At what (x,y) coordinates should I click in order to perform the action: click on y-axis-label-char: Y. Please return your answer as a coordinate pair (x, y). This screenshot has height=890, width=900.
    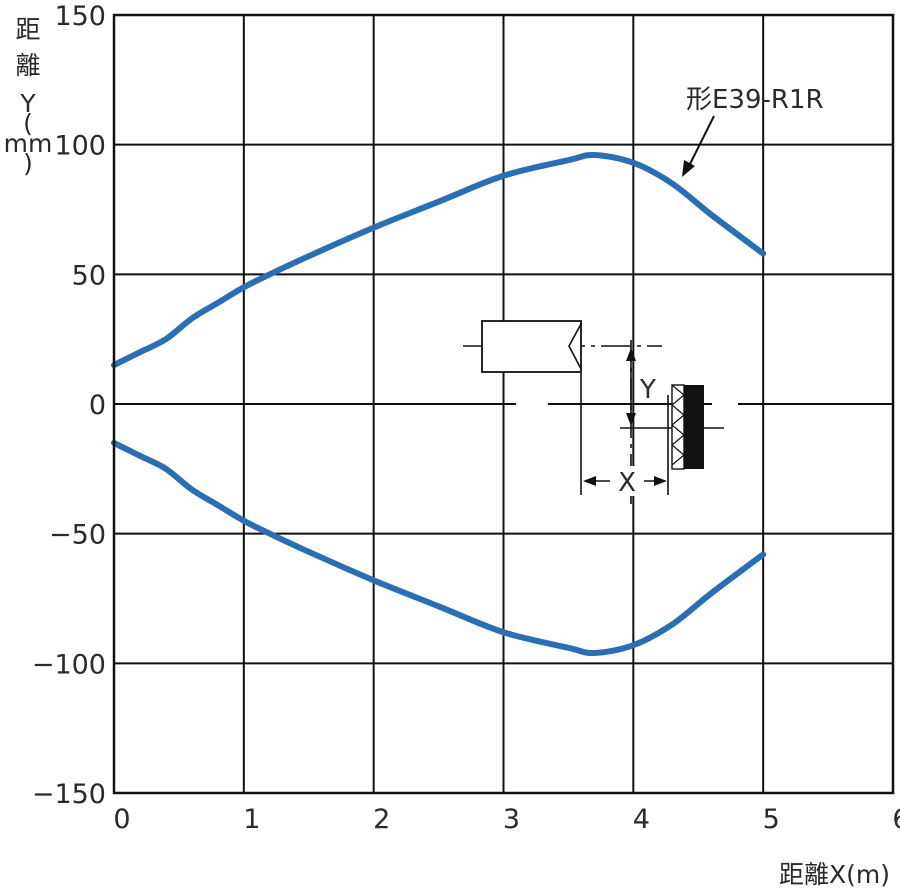
    Looking at the image, I should click on (27, 103).